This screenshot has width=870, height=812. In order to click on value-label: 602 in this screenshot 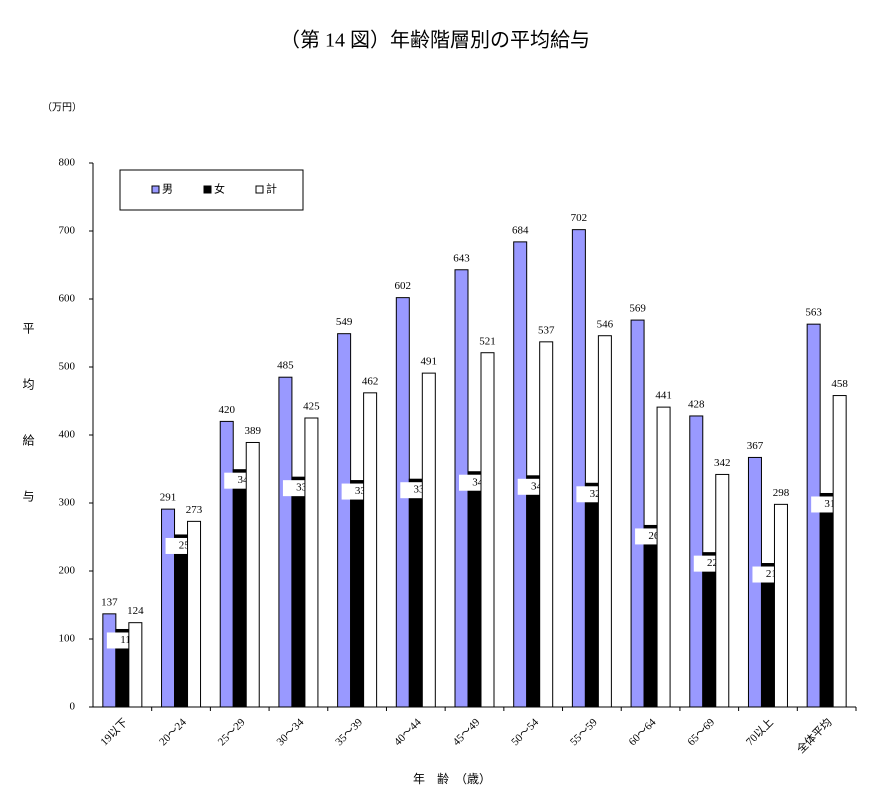, I will do `click(403, 286)`.